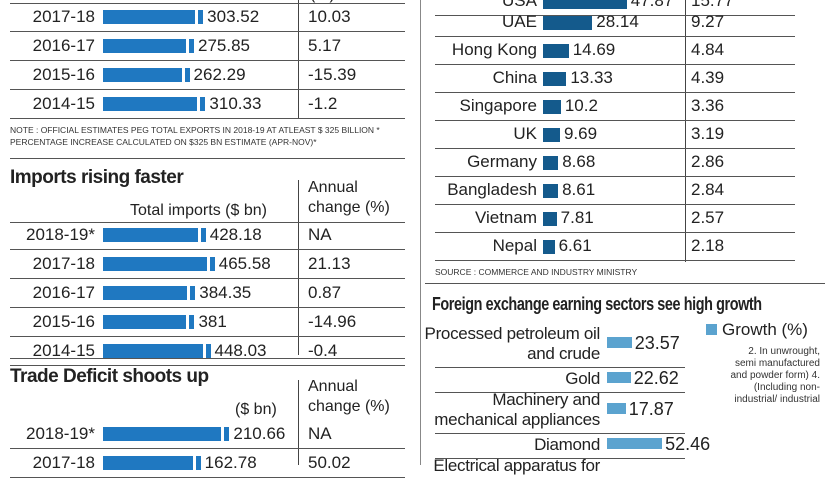 The height and width of the screenshot is (478, 826). What do you see at coordinates (224, 45) in the screenshot?
I see `value-label: 275.85` at bounding box center [224, 45].